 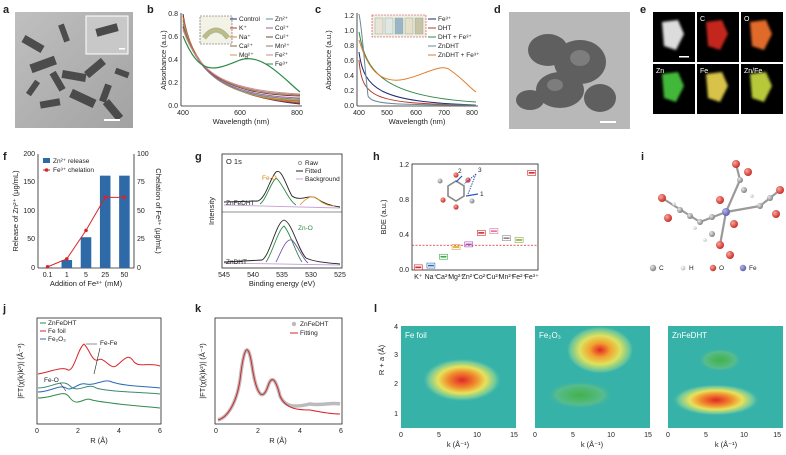 What do you see at coordinates (15, 211) in the screenshot?
I see `ylabel-f: Release of Zn²⁺ (μg/mL)` at bounding box center [15, 211].